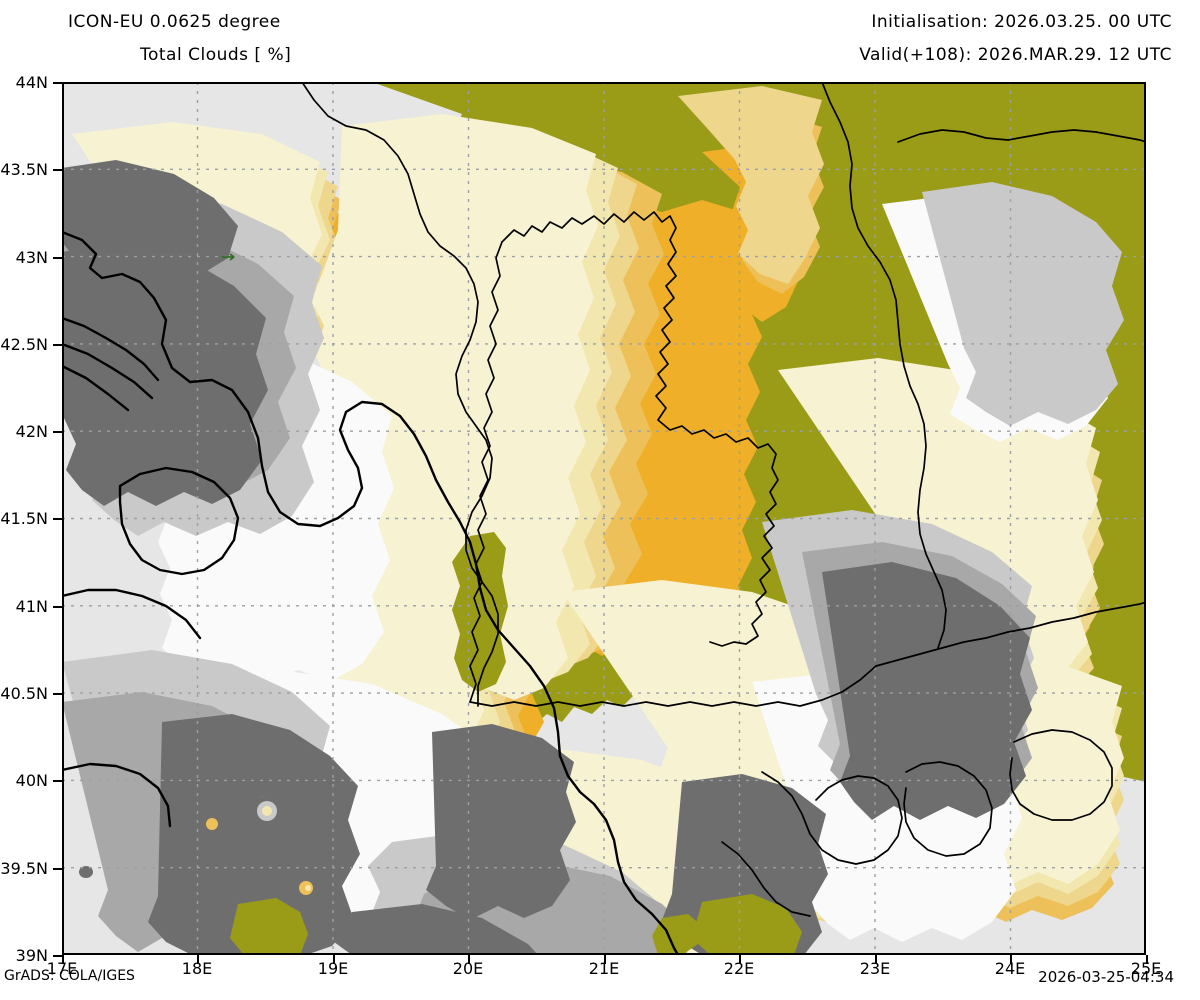 The height and width of the screenshot is (1000, 1200). Describe the element at coordinates (216, 55) in the screenshot. I see `variable-title: Total Clouds [ %]` at that location.